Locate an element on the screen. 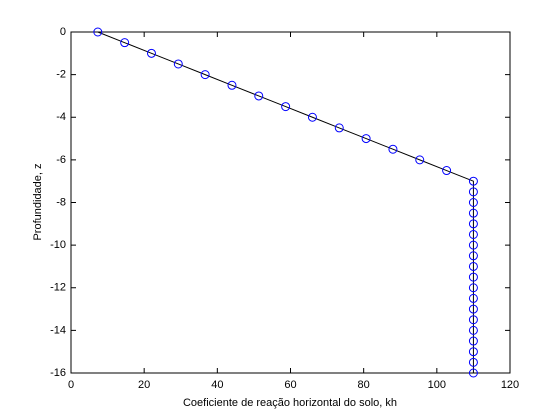 Image resolution: width=560 pixels, height=420 pixels. y-tick-label: -4 is located at coordinates (61, 117).